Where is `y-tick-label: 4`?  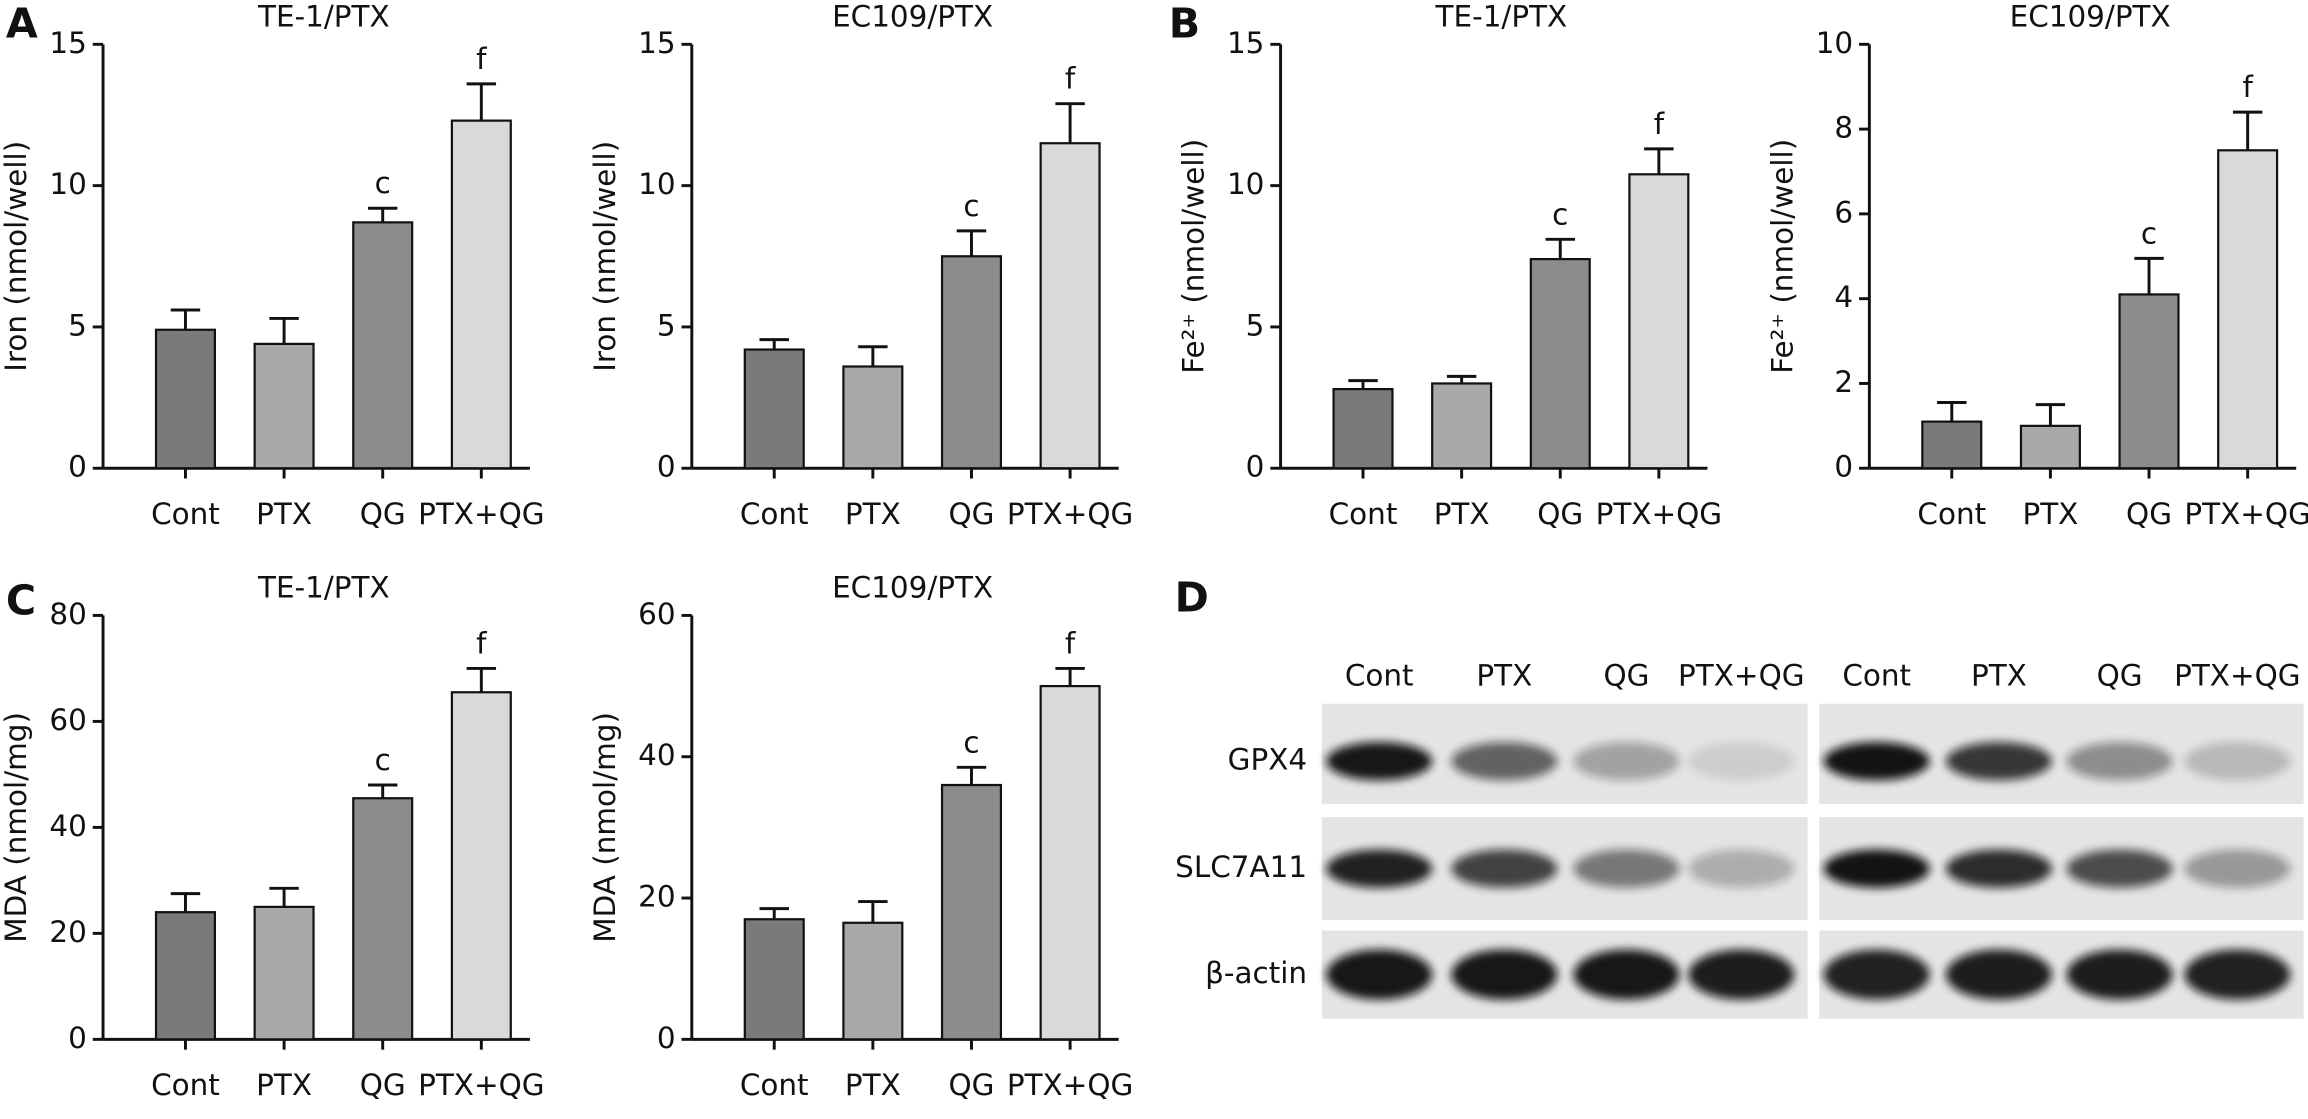 y-tick-label: 4 is located at coordinates (1843, 297).